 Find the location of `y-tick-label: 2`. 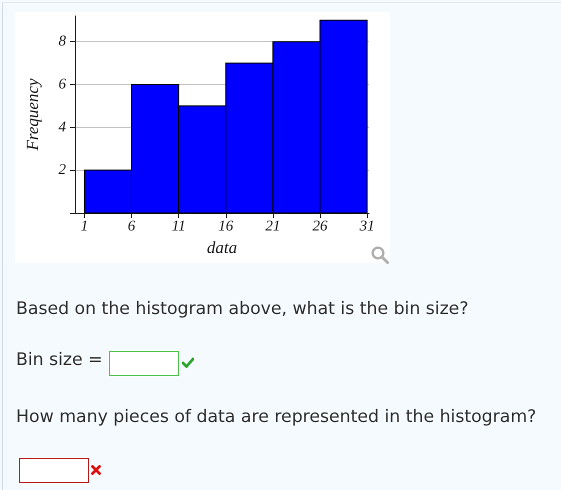

y-tick-label: 2 is located at coordinates (62, 170).